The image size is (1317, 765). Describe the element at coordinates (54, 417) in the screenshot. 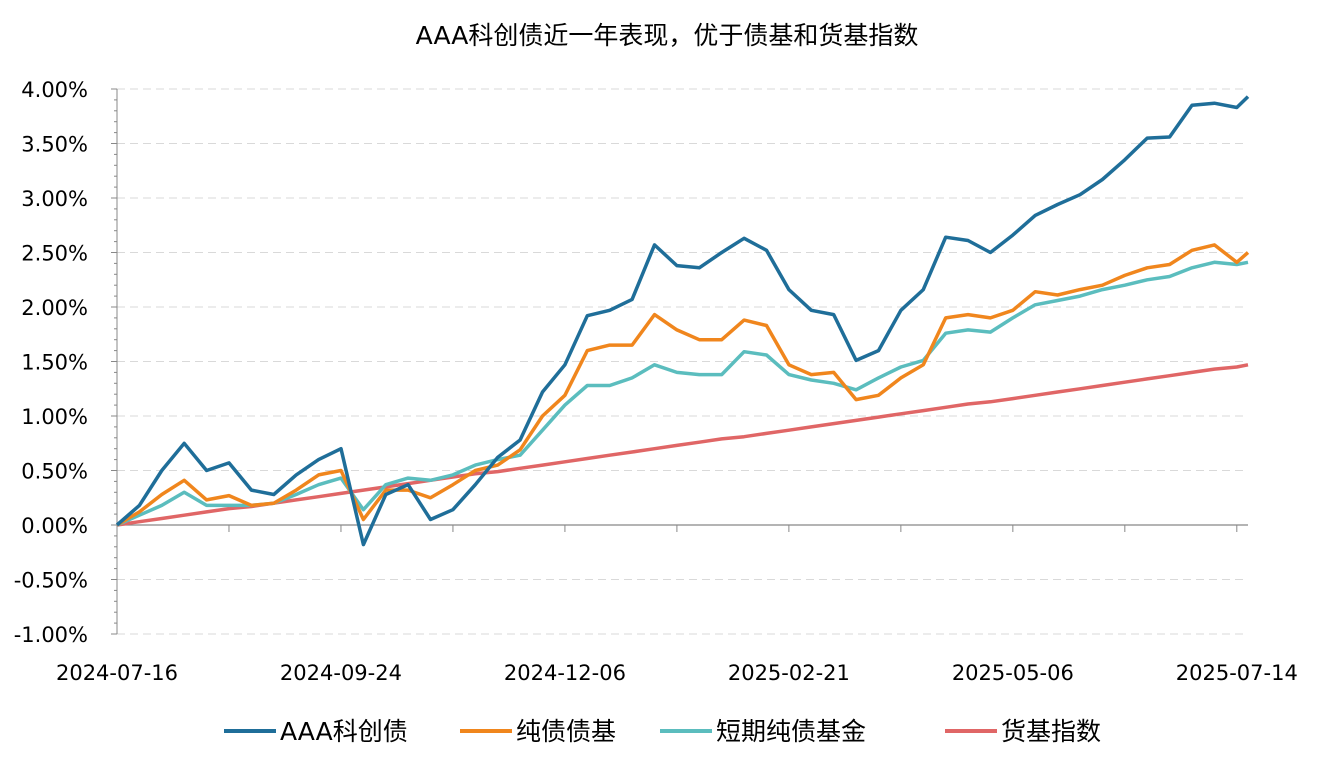

I see `y-tick-label: 1.00%` at that location.